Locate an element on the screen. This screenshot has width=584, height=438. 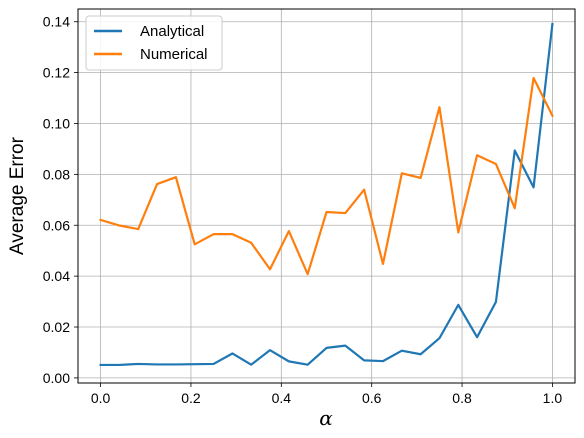
x-tick-label: 0.6 is located at coordinates (372, 398).